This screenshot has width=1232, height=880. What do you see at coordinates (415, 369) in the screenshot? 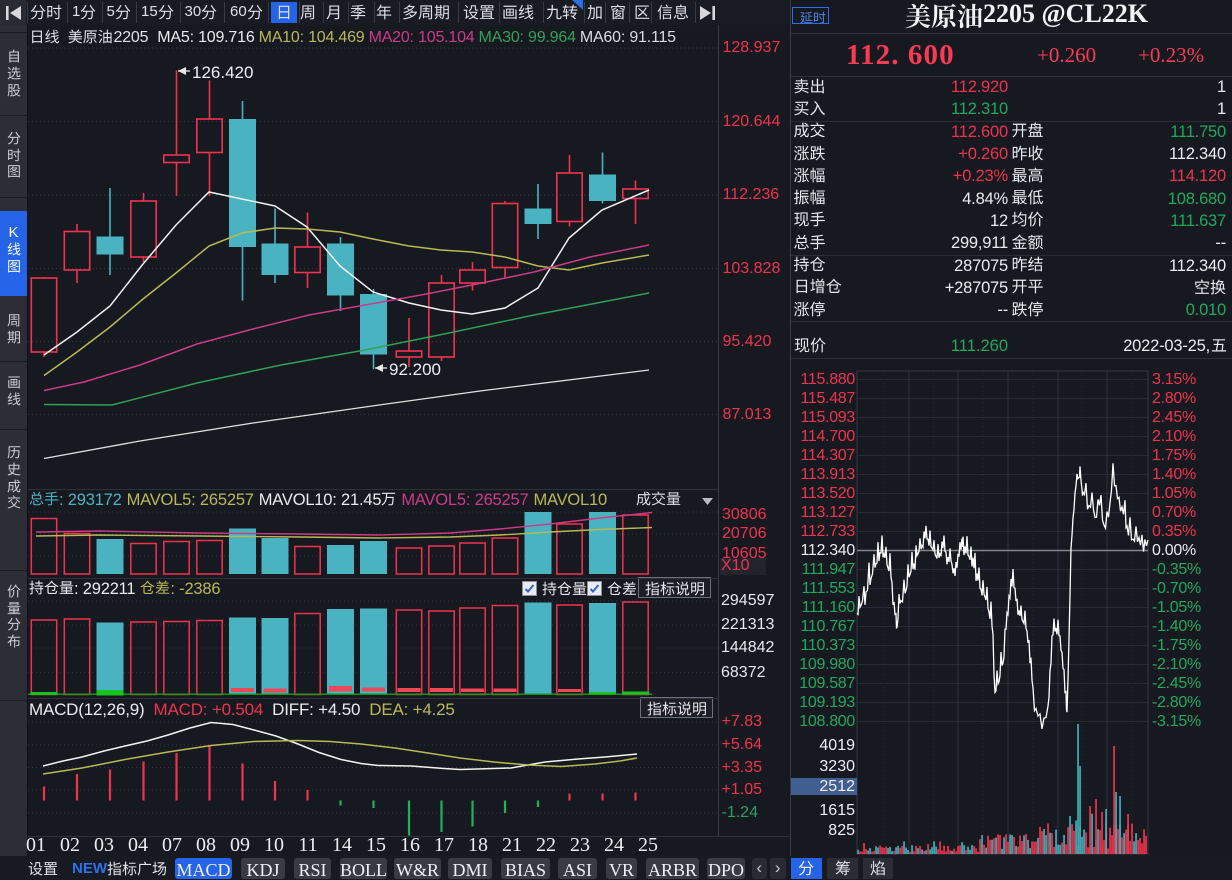
I see `svg-text: 92.200` at bounding box center [415, 369].